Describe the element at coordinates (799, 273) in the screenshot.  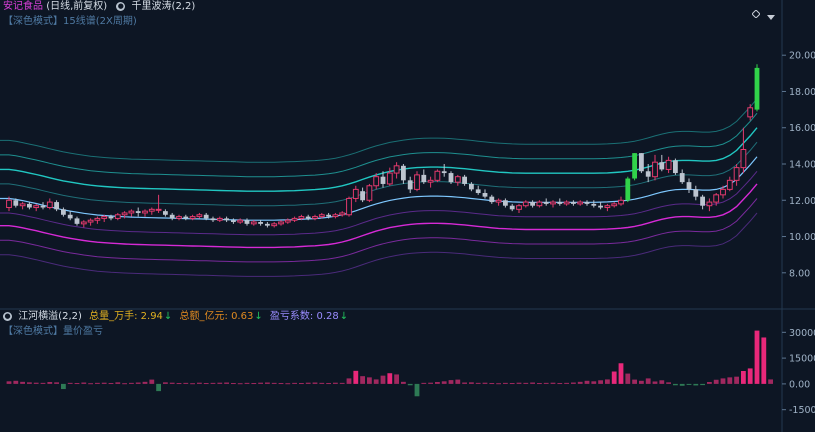
I see `price-tick-label: 8.00` at that location.